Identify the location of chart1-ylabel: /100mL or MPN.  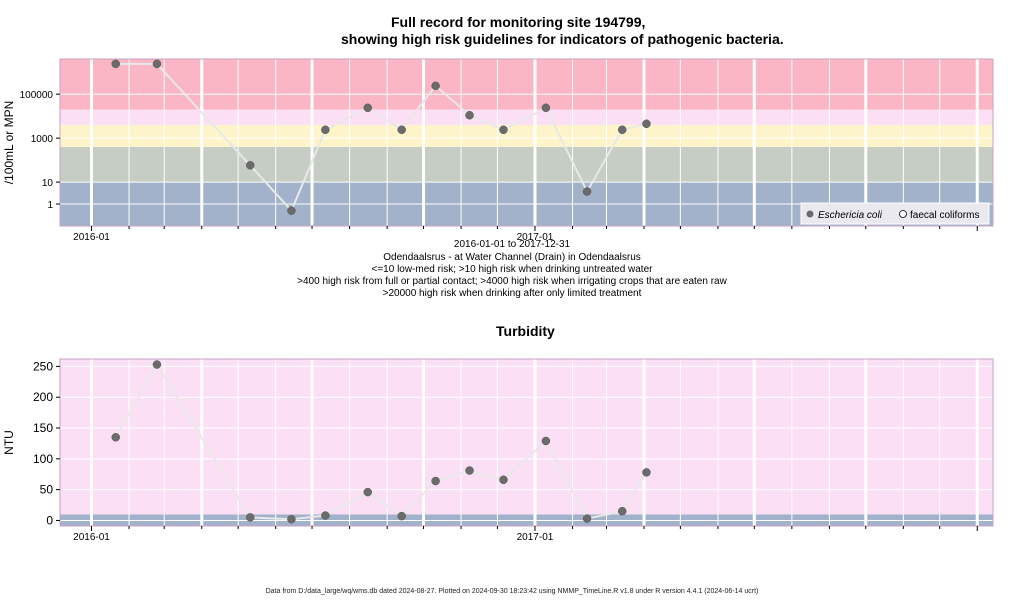
(9, 143).